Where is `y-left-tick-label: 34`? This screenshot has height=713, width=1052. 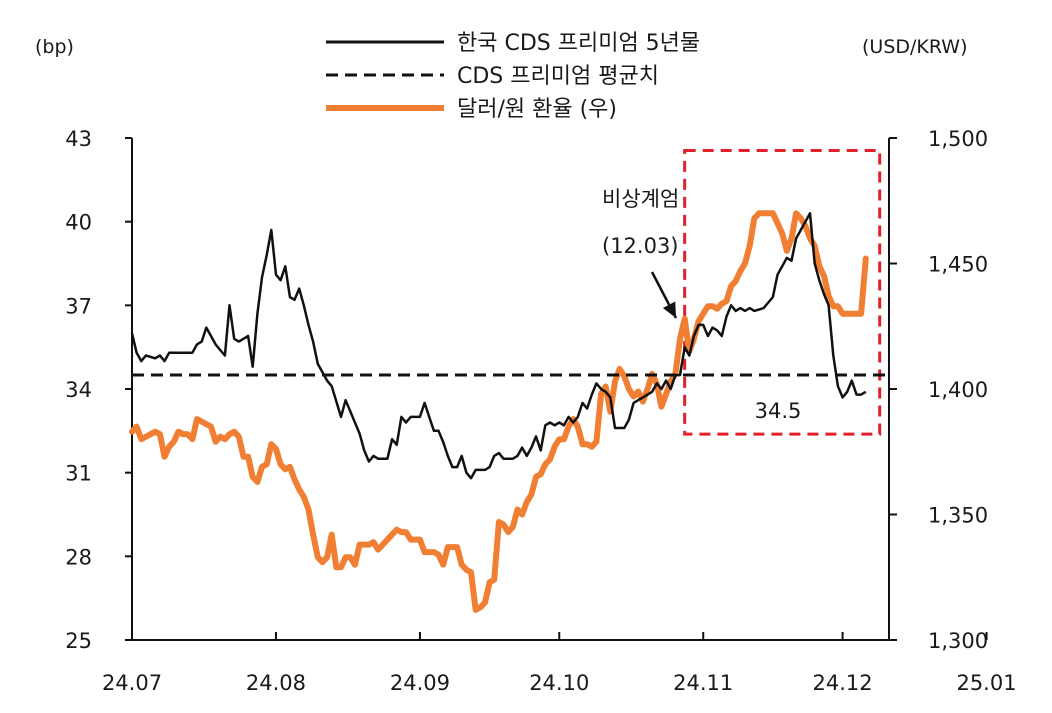
y-left-tick-label: 34 is located at coordinates (78, 390).